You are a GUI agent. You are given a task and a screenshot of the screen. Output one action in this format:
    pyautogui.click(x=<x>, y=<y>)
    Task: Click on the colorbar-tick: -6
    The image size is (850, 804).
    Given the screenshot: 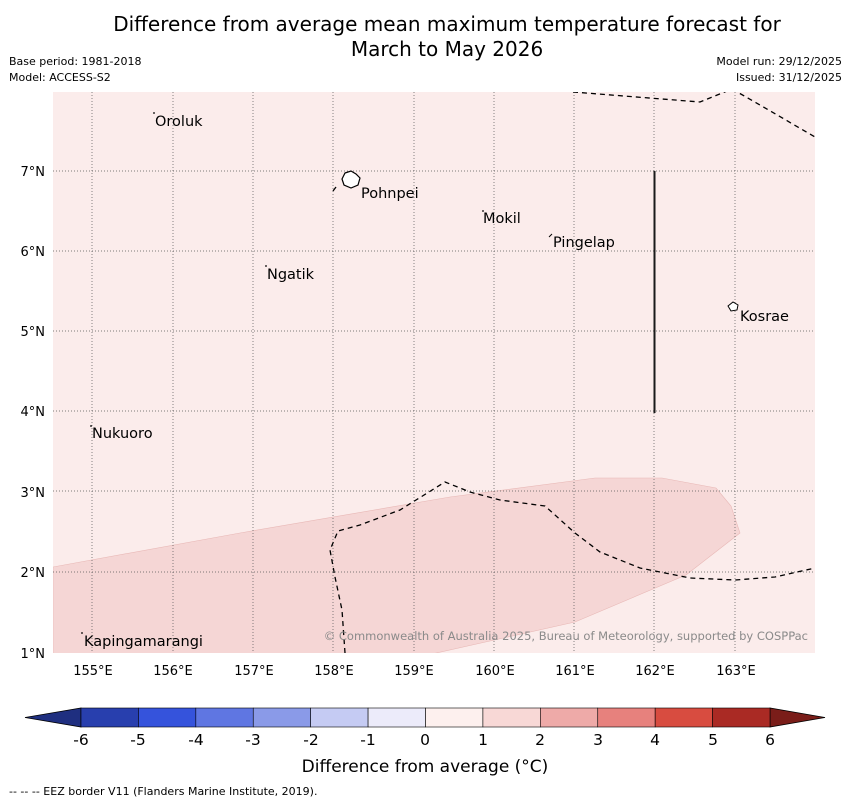 What is the action you would take?
    pyautogui.click(x=80, y=740)
    